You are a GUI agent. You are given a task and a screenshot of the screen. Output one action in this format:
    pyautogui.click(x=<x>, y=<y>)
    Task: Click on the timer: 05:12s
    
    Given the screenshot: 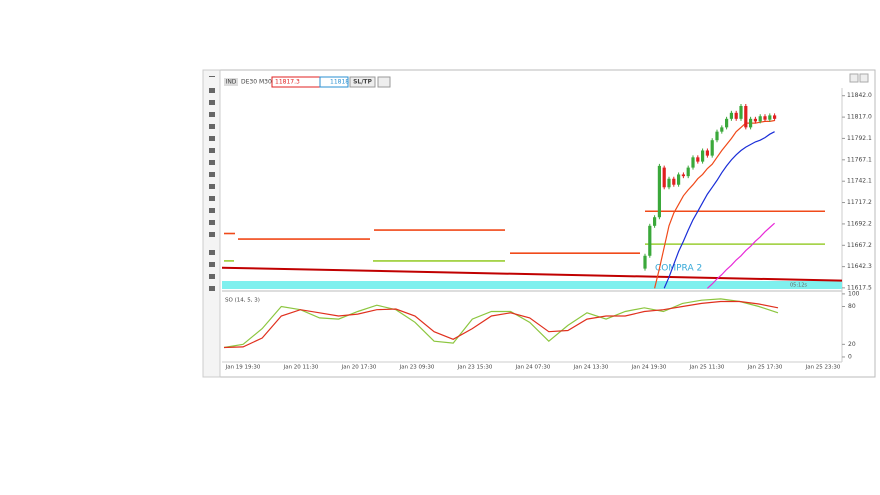 What is the action you would take?
    pyautogui.click(x=798, y=286)
    